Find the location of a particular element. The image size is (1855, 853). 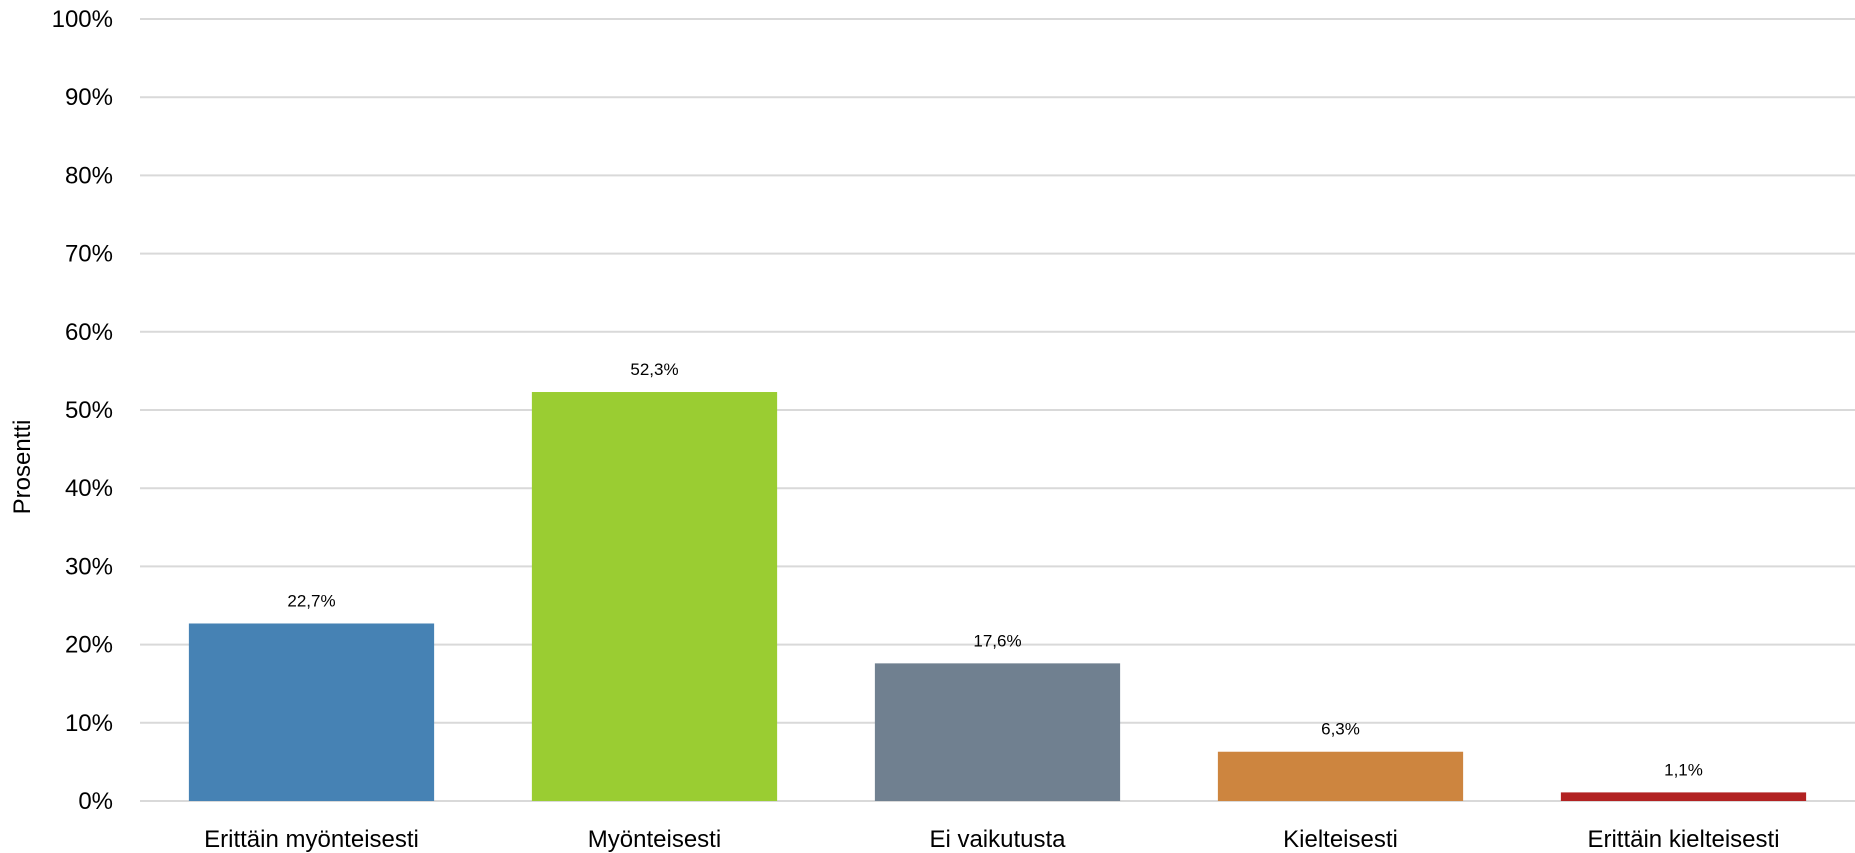

data-label: 52,3% is located at coordinates (654, 369).